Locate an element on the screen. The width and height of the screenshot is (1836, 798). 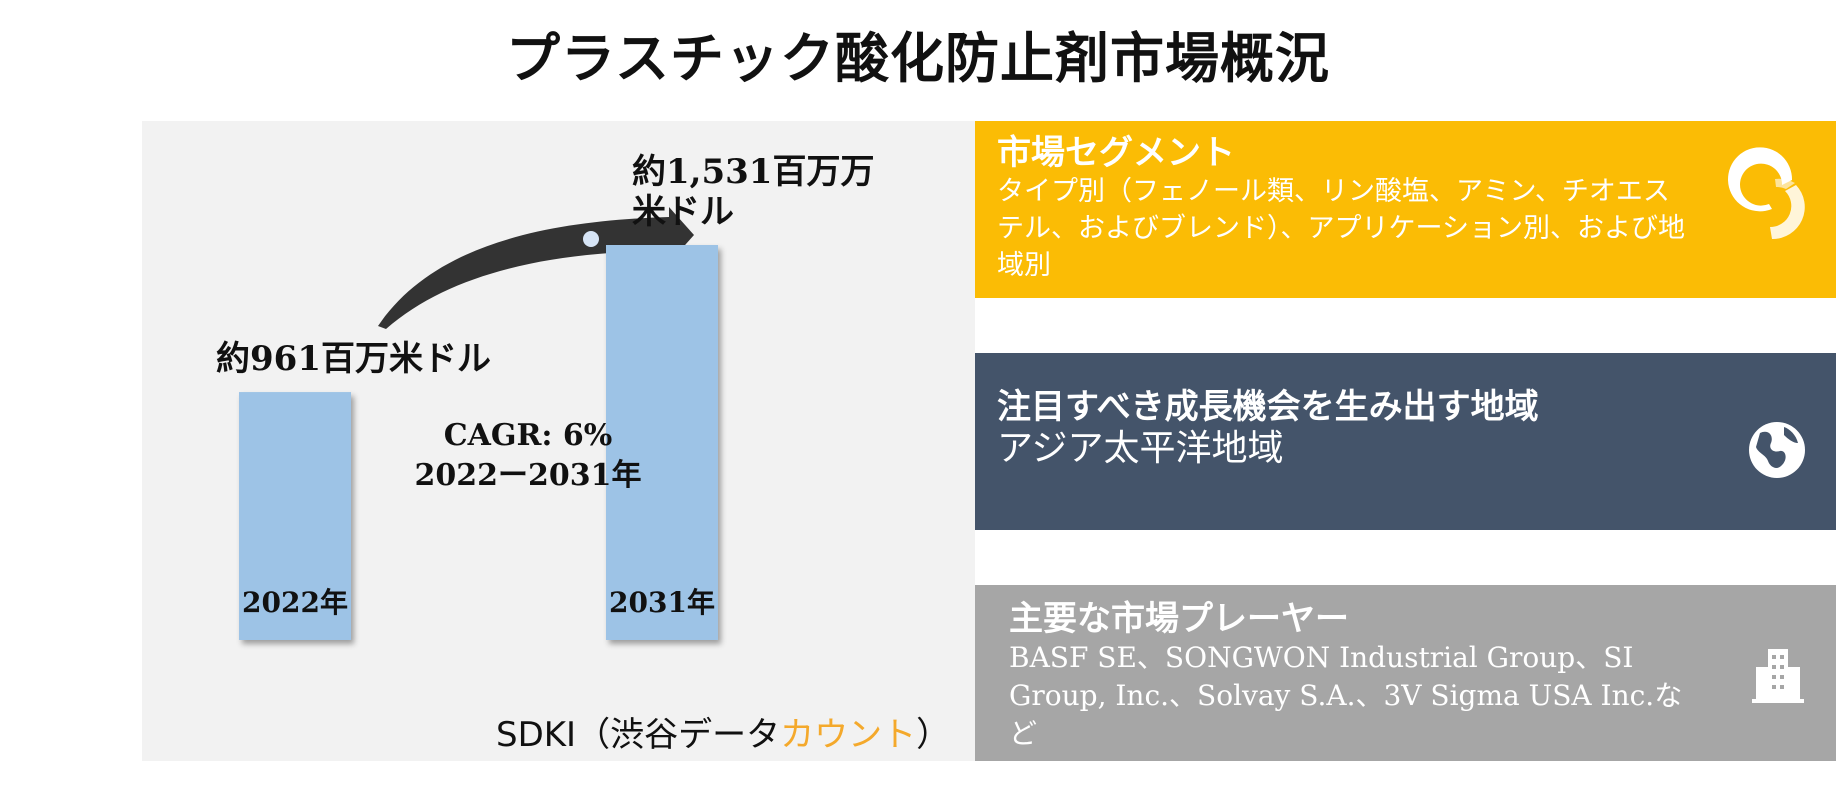
source-credit: SDKI（渋谷データカウント） is located at coordinates (723, 731).